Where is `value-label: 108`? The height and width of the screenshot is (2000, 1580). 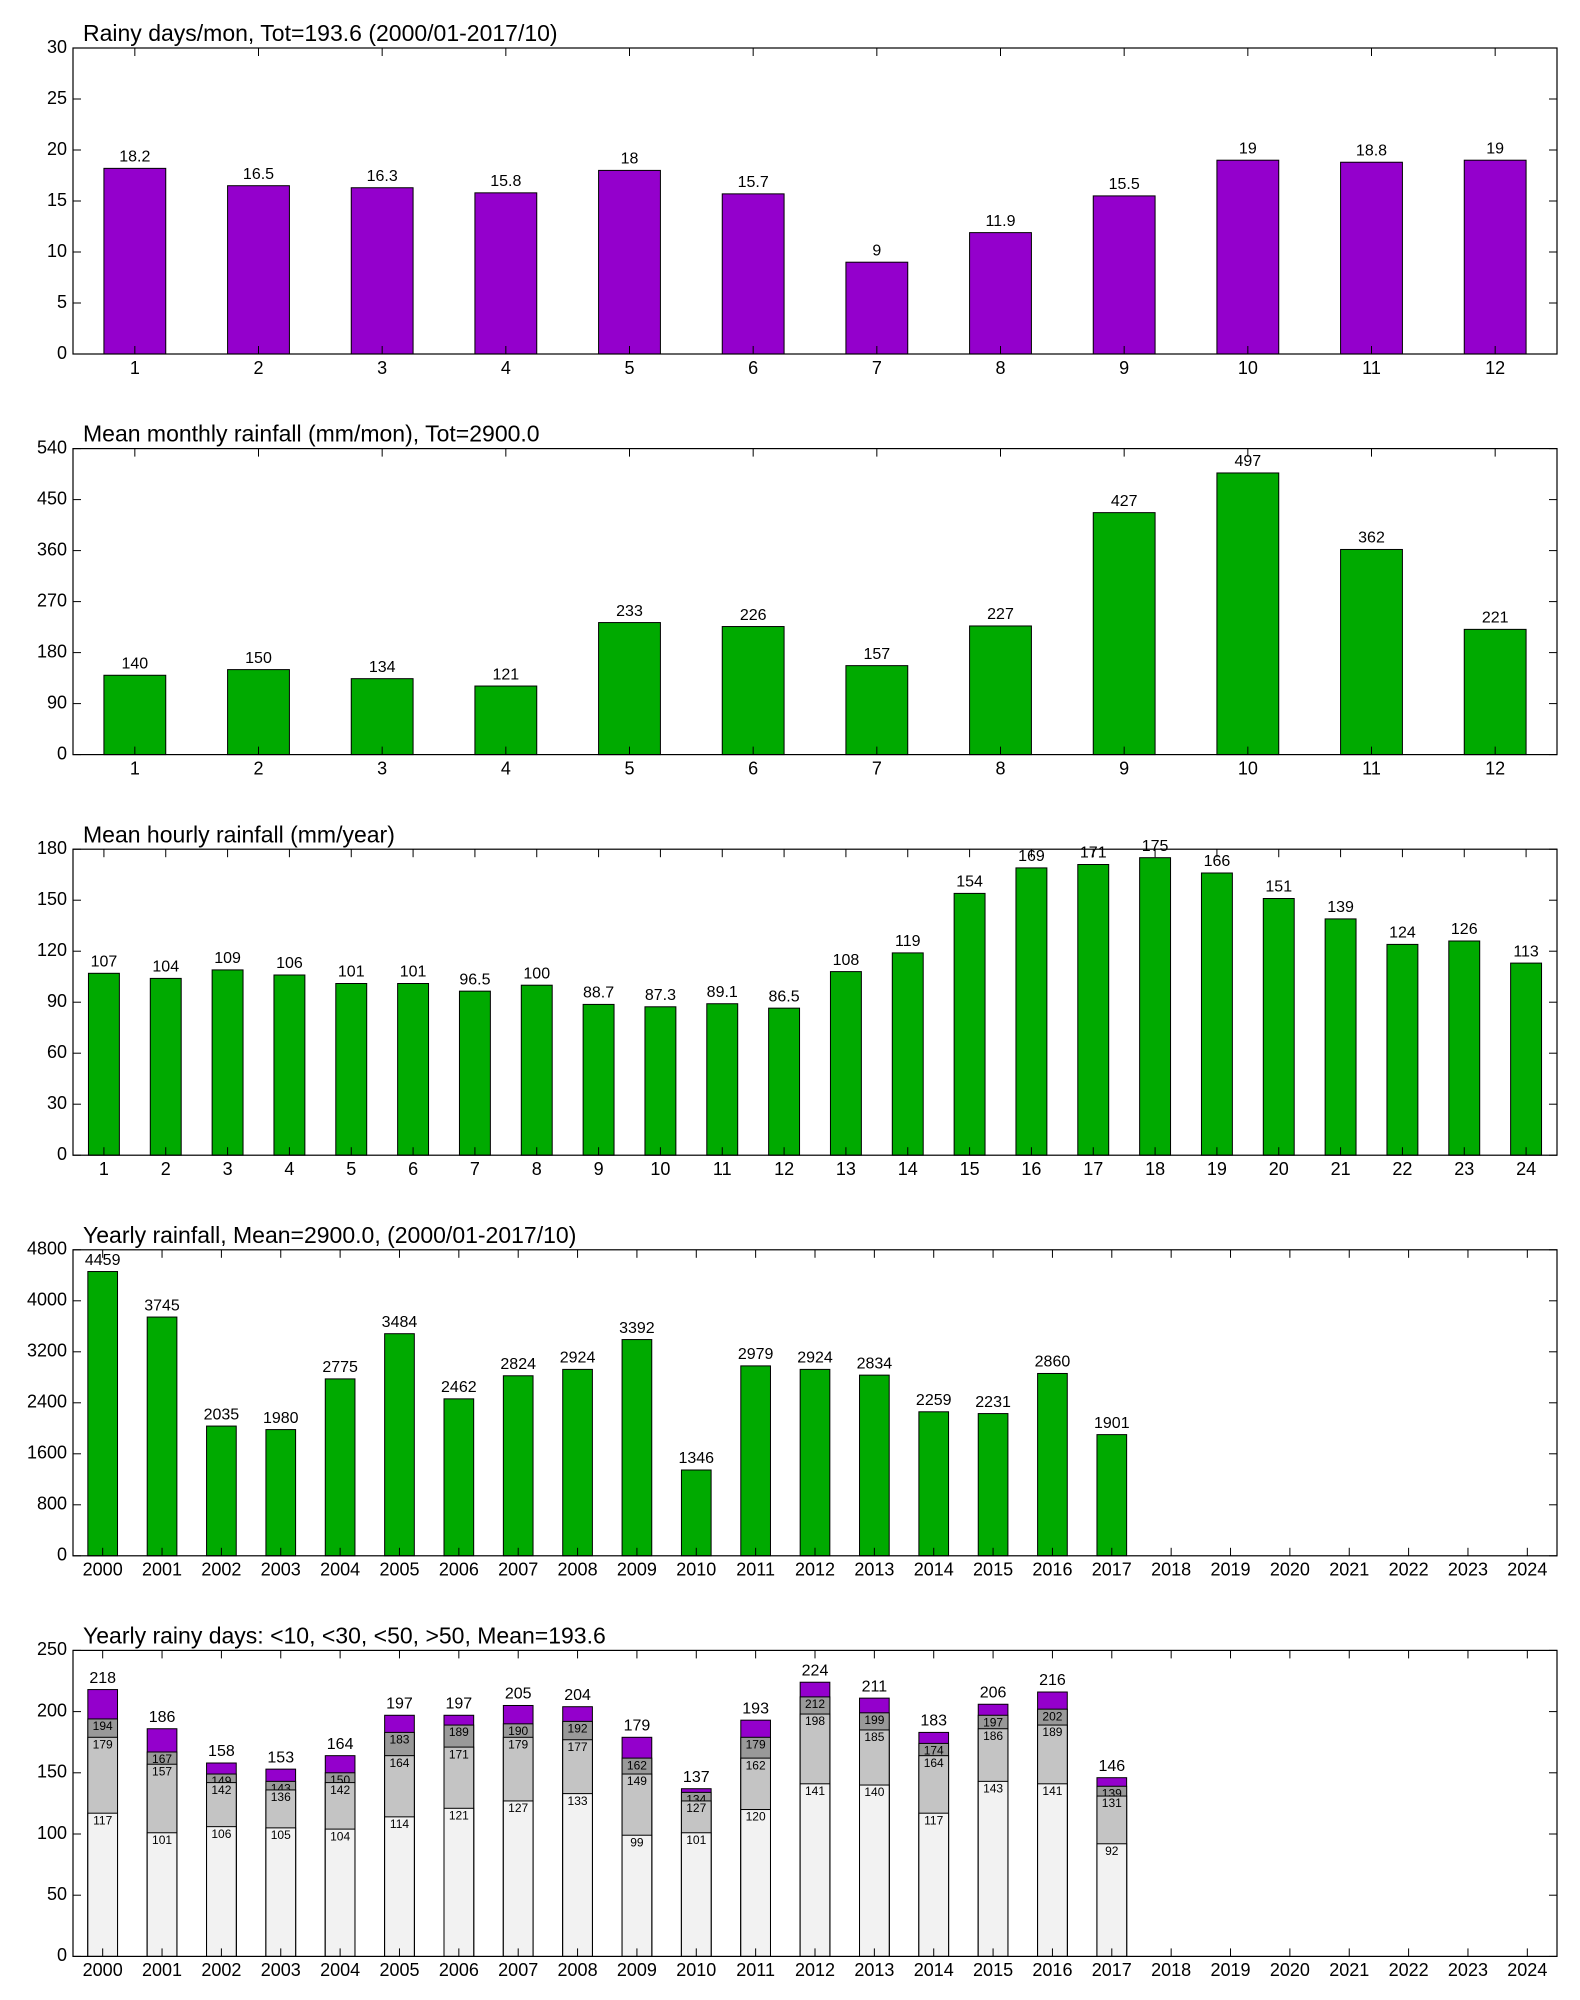
value-label: 108 is located at coordinates (846, 960).